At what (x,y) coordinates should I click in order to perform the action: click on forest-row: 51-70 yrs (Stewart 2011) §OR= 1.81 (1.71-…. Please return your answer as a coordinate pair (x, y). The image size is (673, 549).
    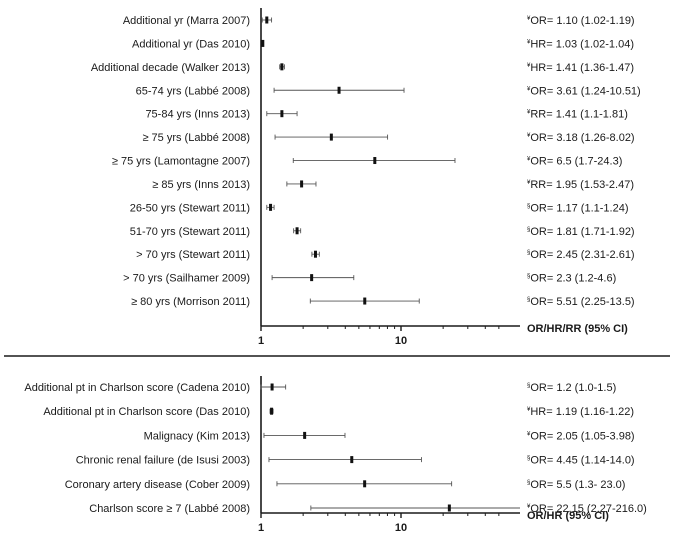
    Looking at the image, I should click on (382, 232).